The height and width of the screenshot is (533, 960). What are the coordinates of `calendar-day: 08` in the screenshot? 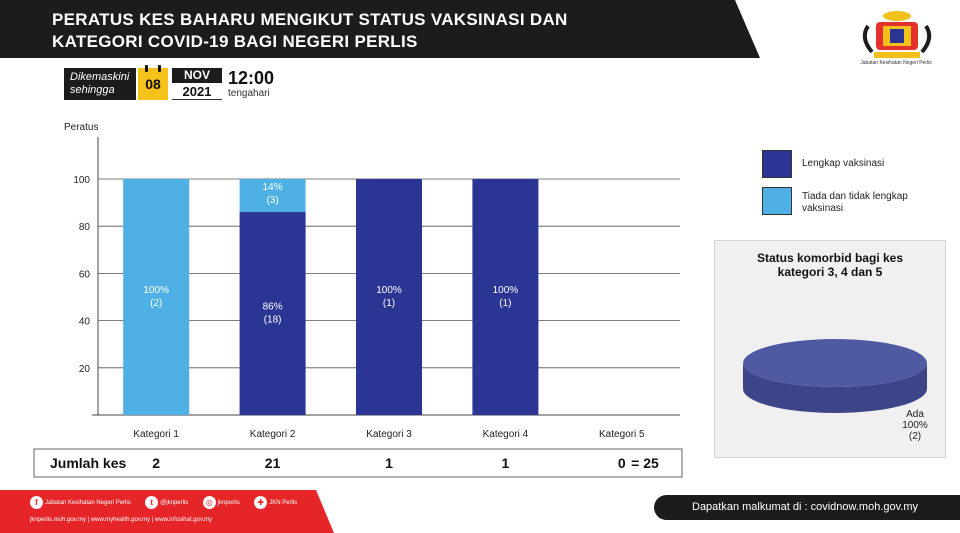 It's located at (153, 82).